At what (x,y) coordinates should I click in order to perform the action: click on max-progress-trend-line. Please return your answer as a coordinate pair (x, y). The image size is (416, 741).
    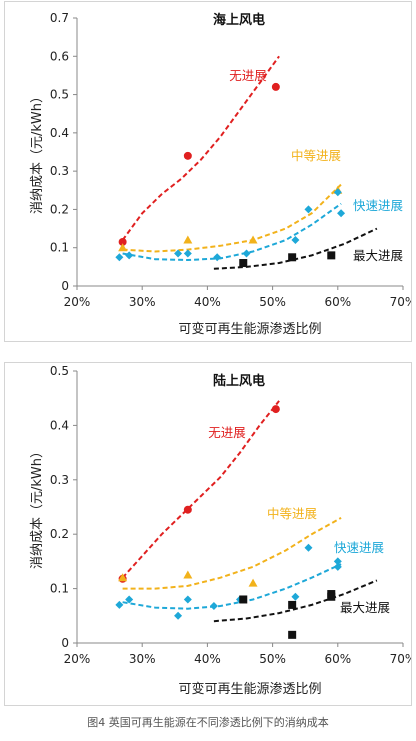
    Looking at the image, I should click on (295, 601).